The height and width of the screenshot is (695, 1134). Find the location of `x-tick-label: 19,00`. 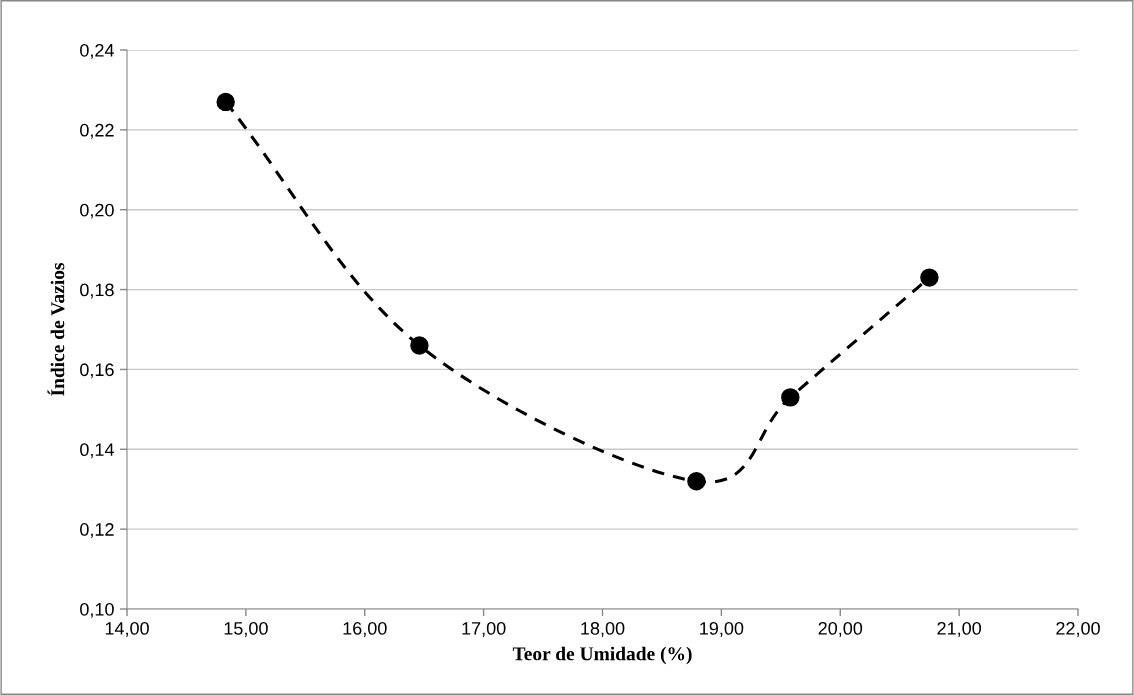

x-tick-label: 19,00 is located at coordinates (722, 629).